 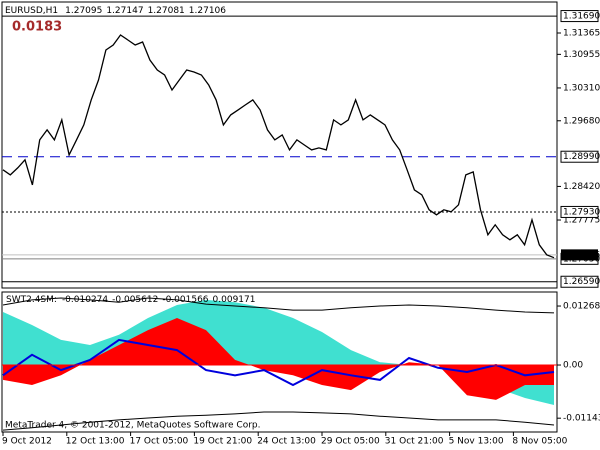 What do you see at coordinates (581, 121) in the screenshot?
I see `y-tick-label: 1.29680` at bounding box center [581, 121].